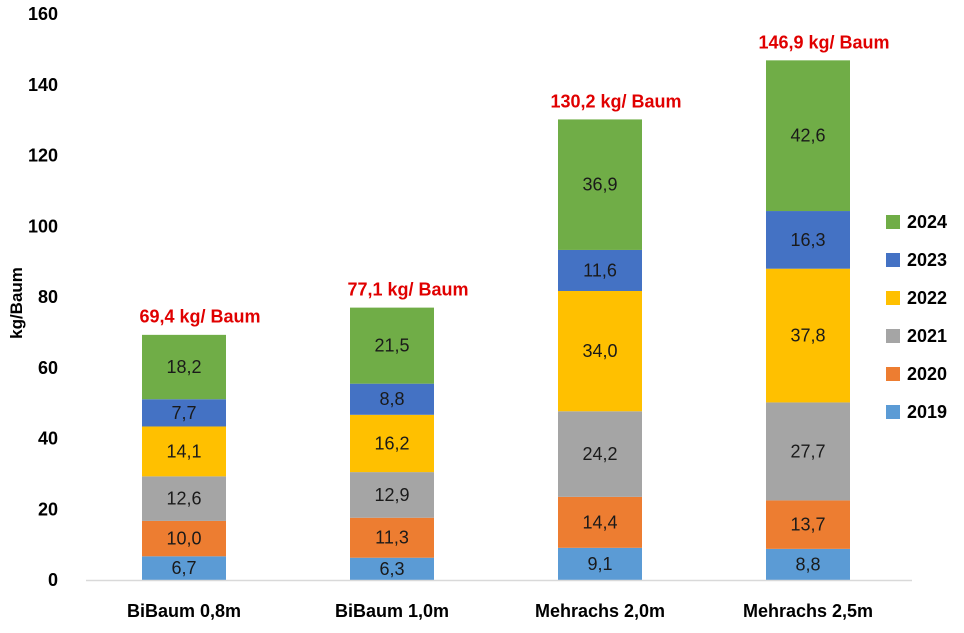 This screenshot has width=964, height=633. I want to click on x-category-label: BiBaum 0,8m, so click(184, 611).